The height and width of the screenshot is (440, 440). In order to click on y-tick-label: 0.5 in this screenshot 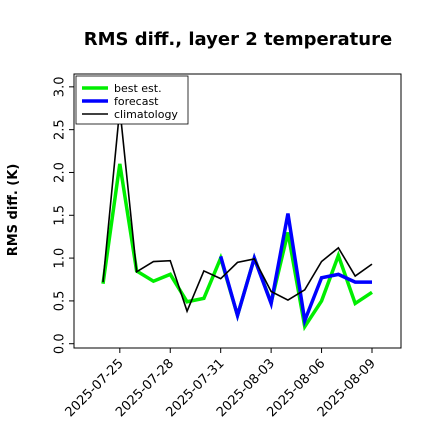, I will do `click(60, 301)`.